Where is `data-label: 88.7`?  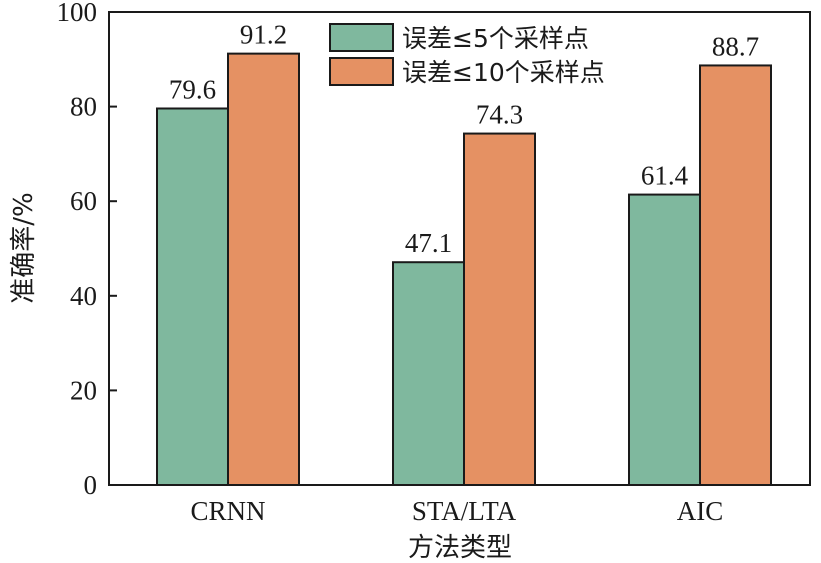
data-label: 88.7 is located at coordinates (735, 46).